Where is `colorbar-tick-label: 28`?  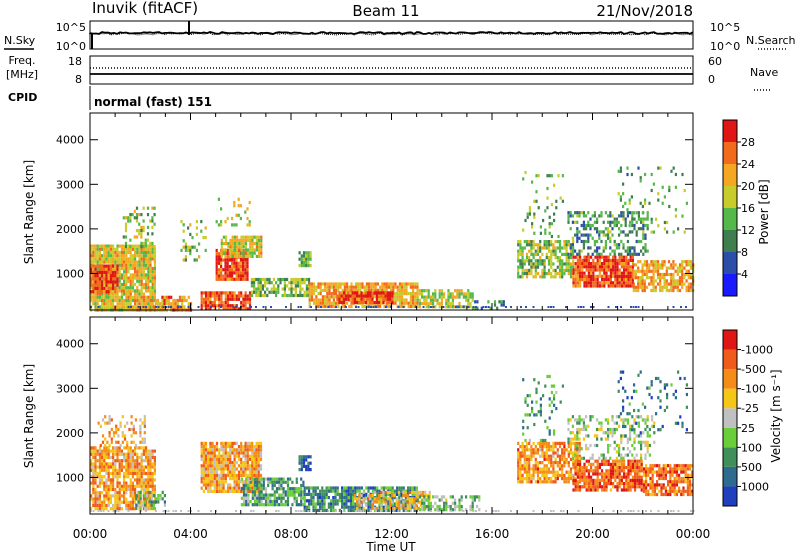 colorbar-tick-label: 28 is located at coordinates (748, 142).